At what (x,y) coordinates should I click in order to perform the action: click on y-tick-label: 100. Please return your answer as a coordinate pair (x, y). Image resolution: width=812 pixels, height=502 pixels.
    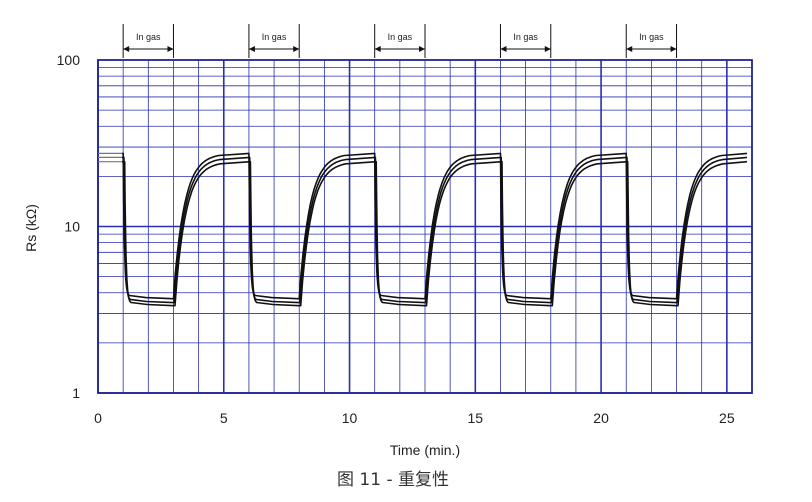
    Looking at the image, I should click on (69, 60).